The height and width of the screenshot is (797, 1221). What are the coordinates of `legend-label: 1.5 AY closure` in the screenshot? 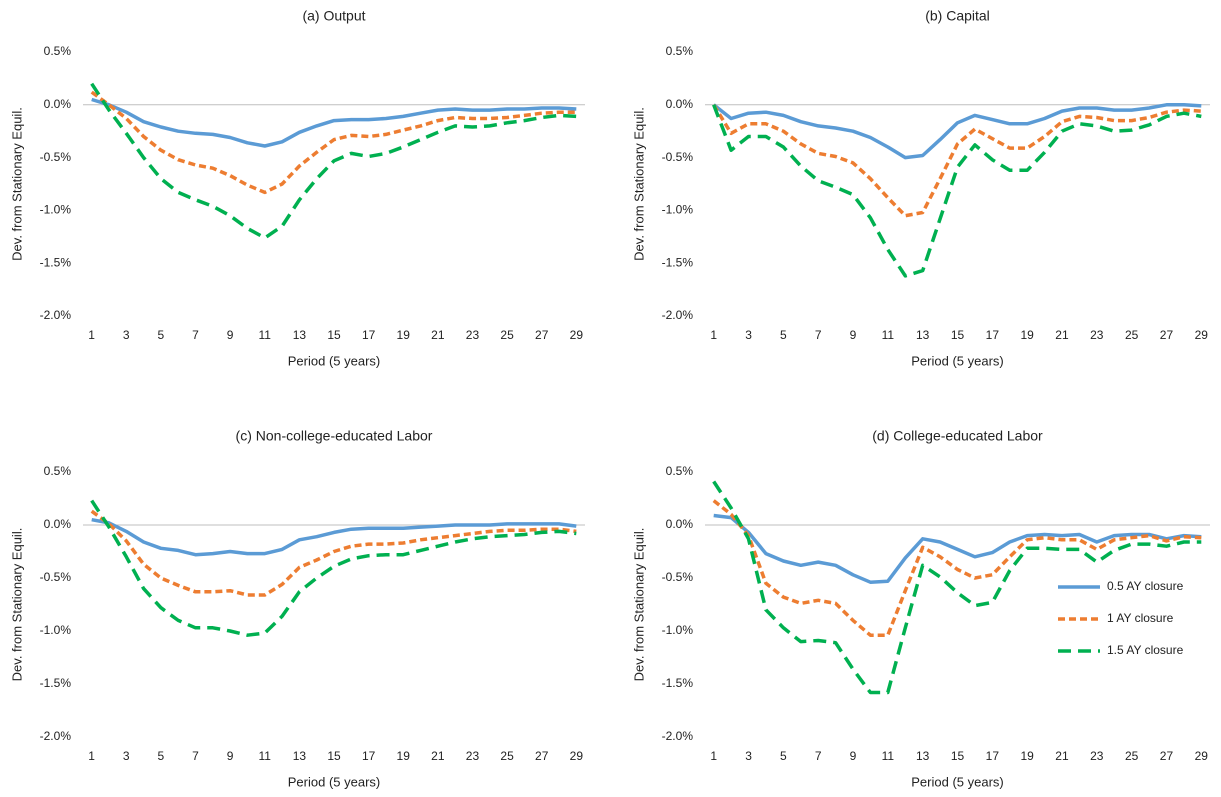 It's located at (1145, 650).